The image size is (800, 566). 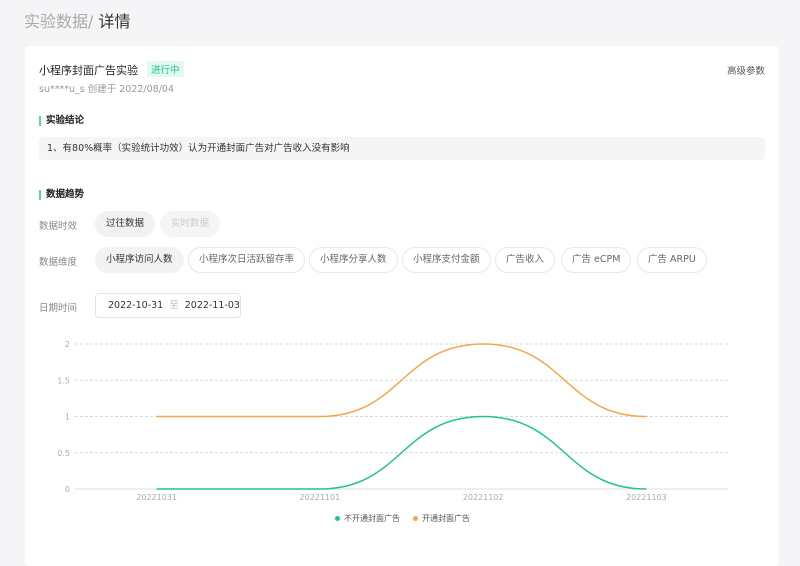 What do you see at coordinates (63, 380) in the screenshot?
I see `y-tick-label: 1.5` at bounding box center [63, 380].